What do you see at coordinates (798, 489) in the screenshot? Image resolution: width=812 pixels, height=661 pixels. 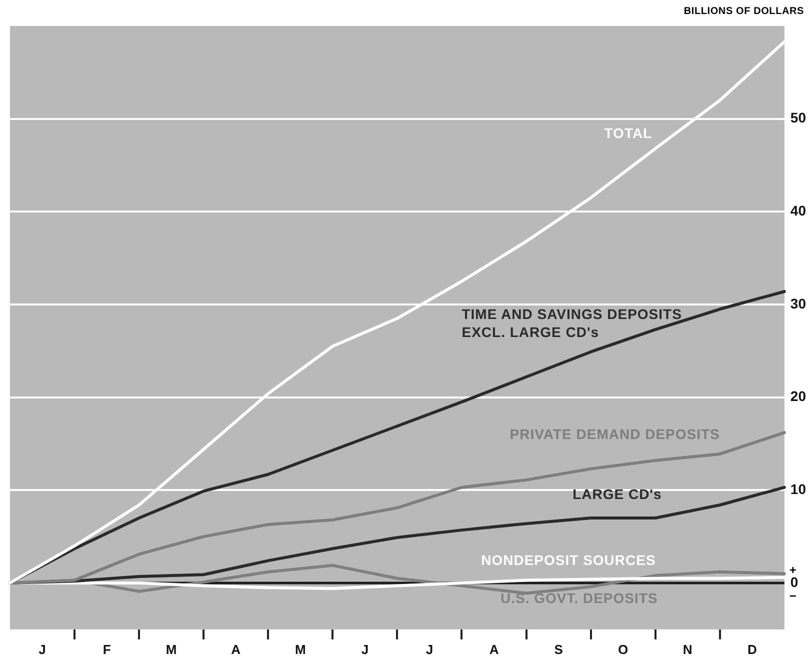 I see `y-tick-label: 10` at bounding box center [798, 489].